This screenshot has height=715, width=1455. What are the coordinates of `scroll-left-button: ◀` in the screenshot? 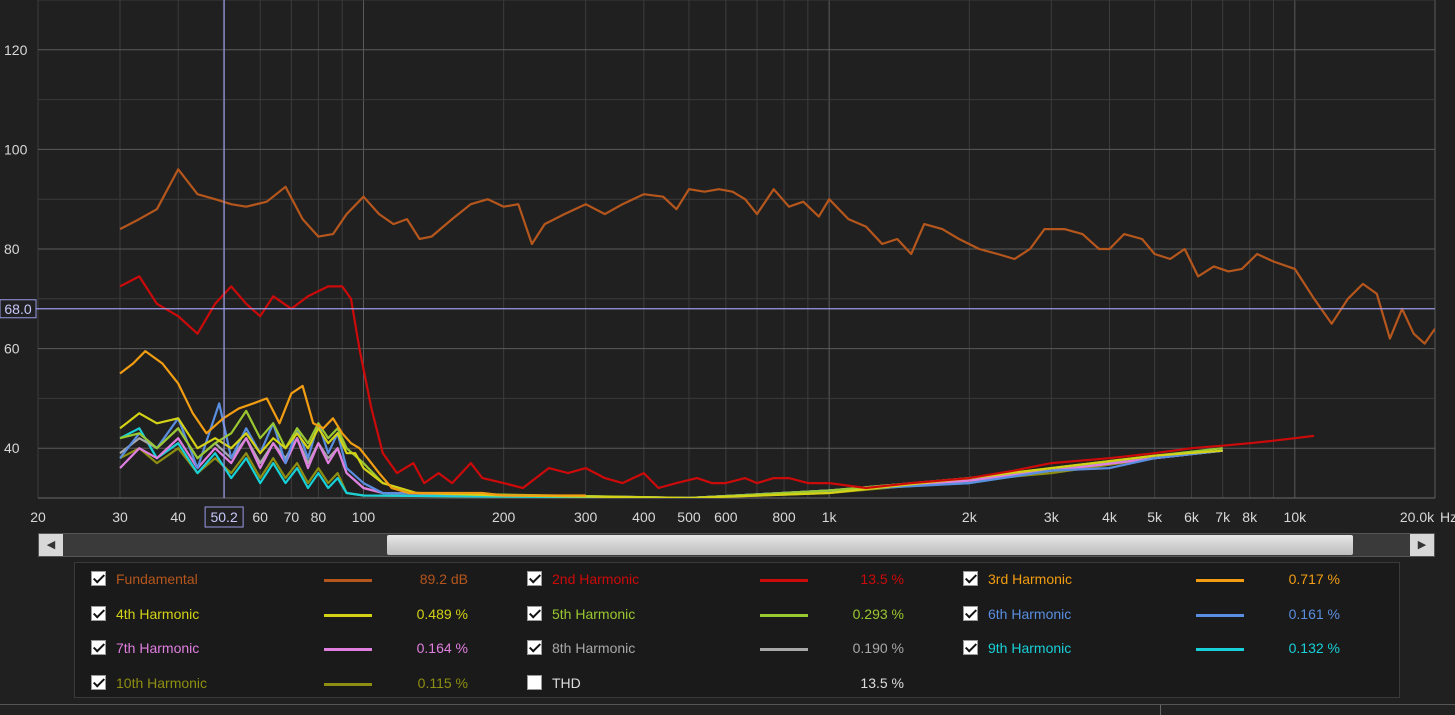 It's located at (51, 545).